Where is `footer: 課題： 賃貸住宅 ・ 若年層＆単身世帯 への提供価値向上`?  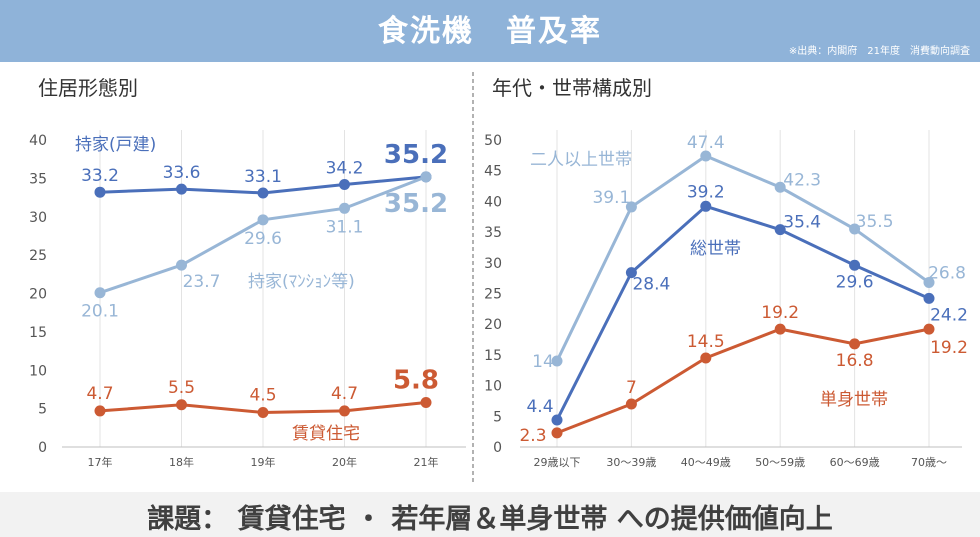
footer: 課題： 賃貸住宅 ・ 若年層＆単身世帯 への提供価値向上 is located at coordinates (490, 514).